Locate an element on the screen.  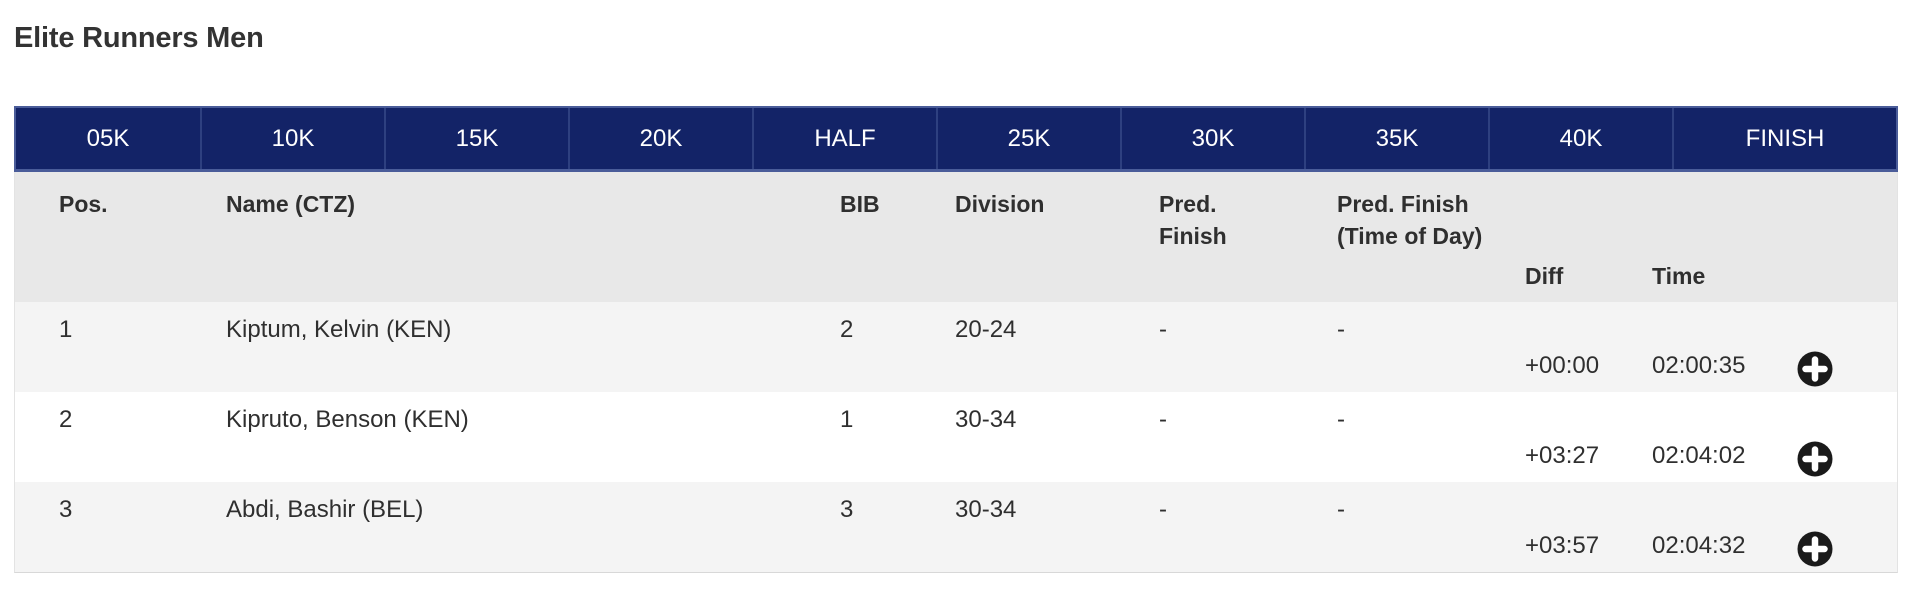
tab-40k: 40K is located at coordinates (1580, 138).